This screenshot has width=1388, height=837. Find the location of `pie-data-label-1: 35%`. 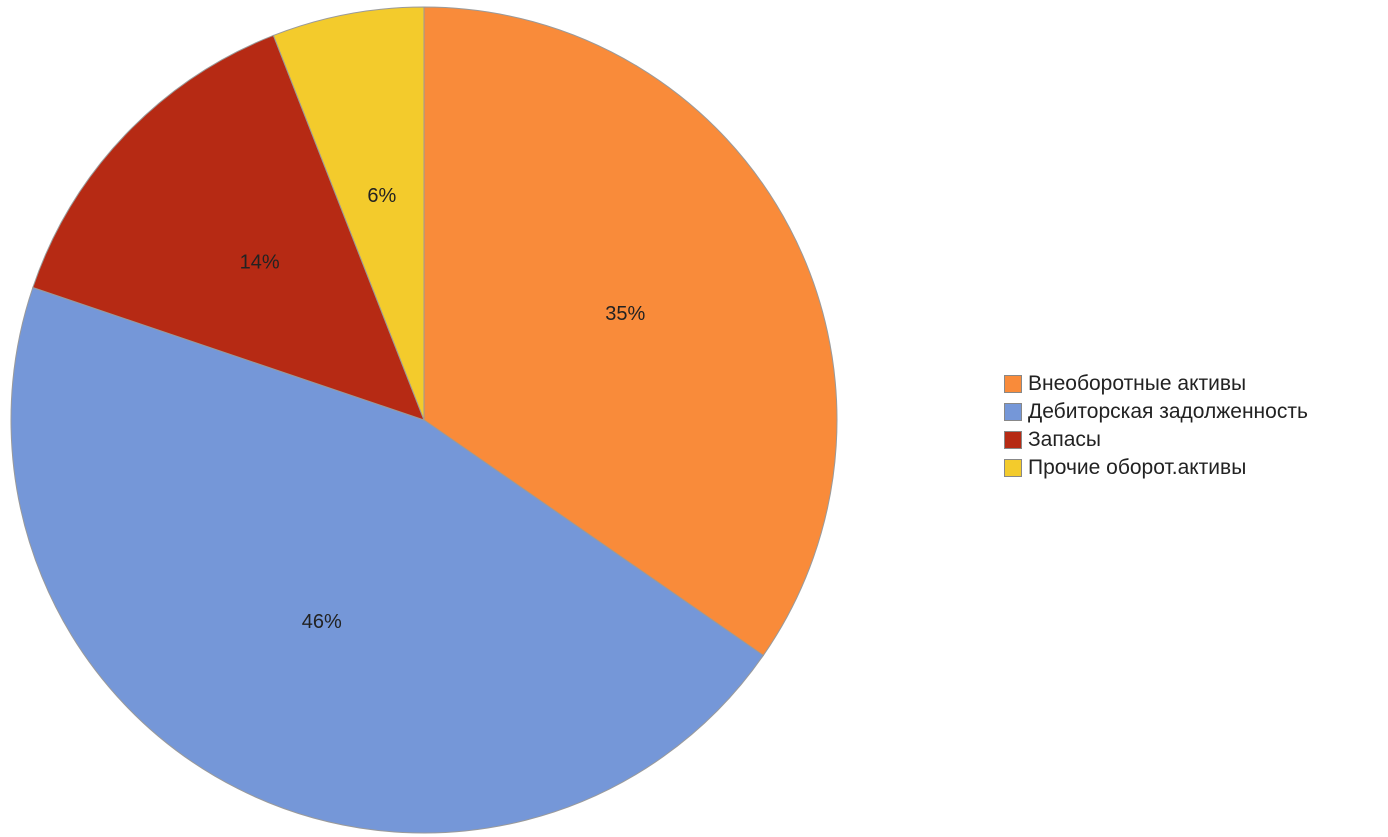

pie-data-label-1: 35% is located at coordinates (625, 314).